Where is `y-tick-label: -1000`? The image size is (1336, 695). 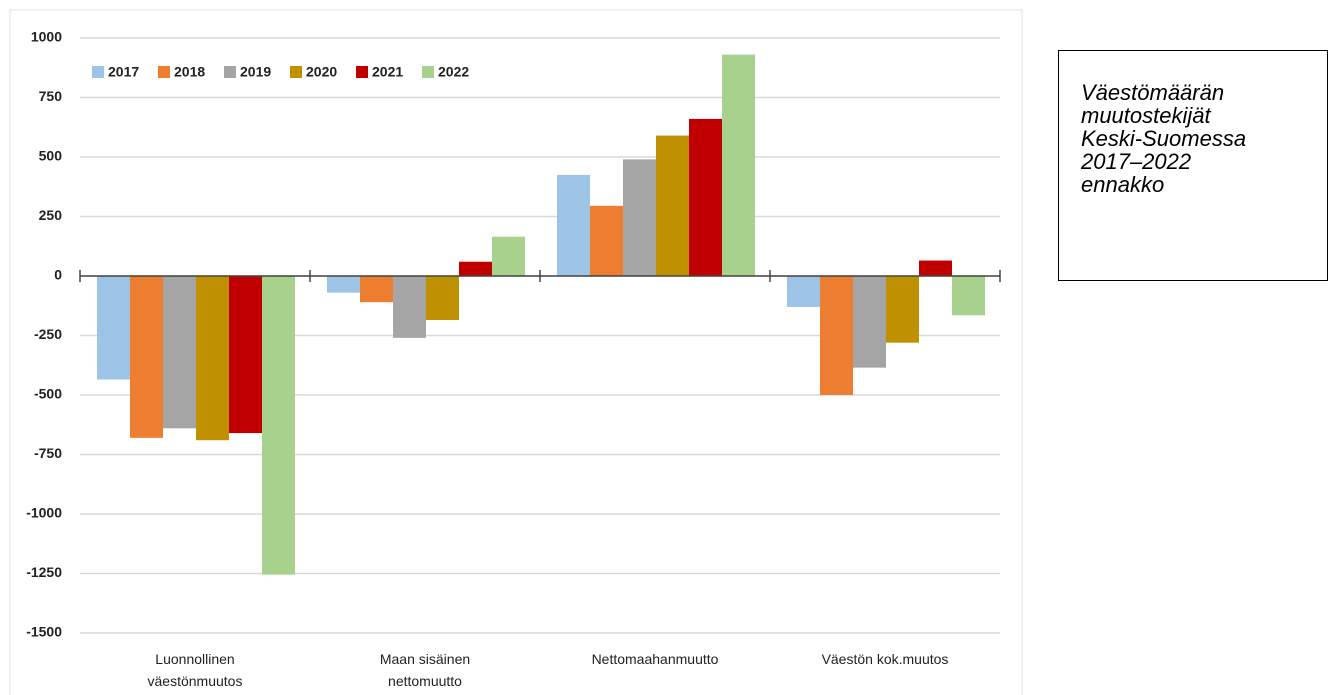 y-tick-label: -1000 is located at coordinates (44, 513).